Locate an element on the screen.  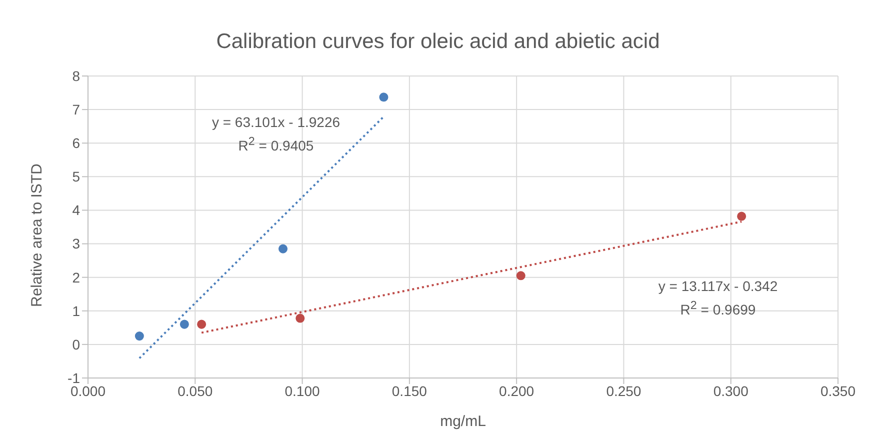
y-tick-label: 3 is located at coordinates (76, 244).